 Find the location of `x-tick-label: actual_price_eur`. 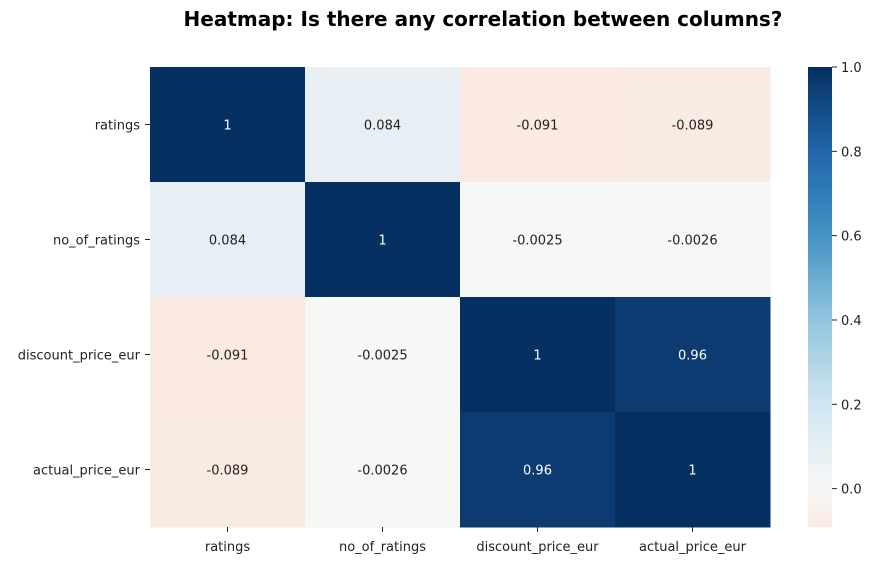

x-tick-label: actual_price_eur is located at coordinates (693, 547).